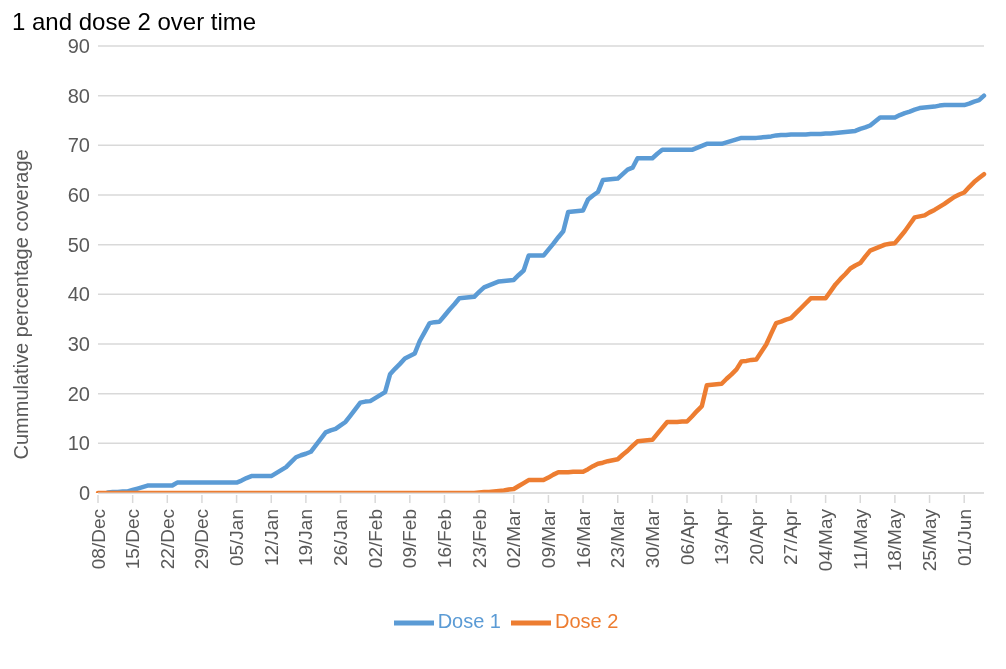 This screenshot has height=669, width=1006. What do you see at coordinates (306, 538) in the screenshot?
I see `x-tick-label: 19/Jan` at bounding box center [306, 538].